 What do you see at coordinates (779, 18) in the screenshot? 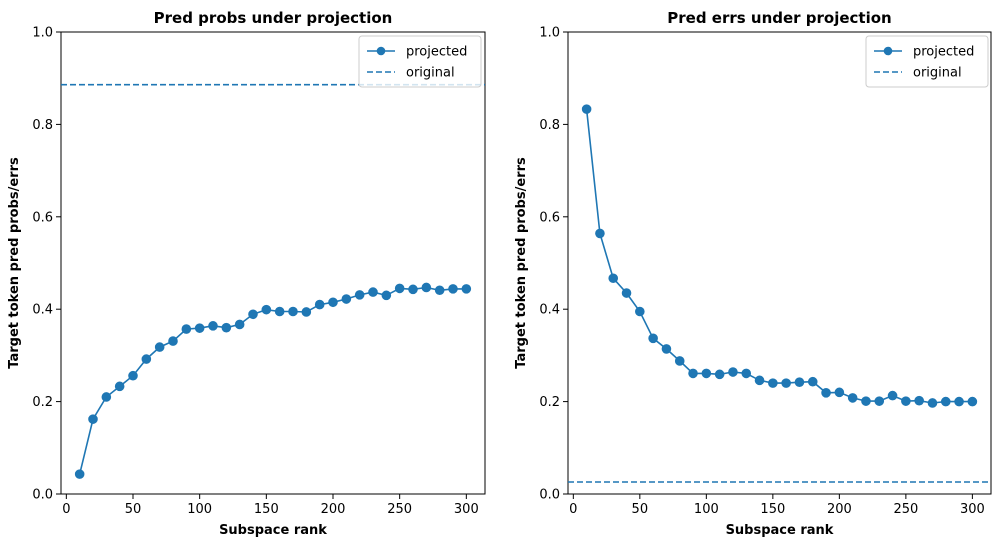
I see `chart-title: Pred errs under projection` at bounding box center [779, 18].